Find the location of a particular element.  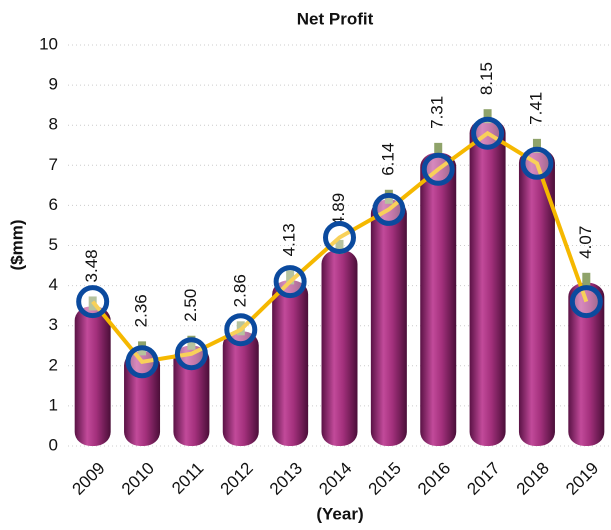

y-tick-label: 0 is located at coordinates (53, 444).